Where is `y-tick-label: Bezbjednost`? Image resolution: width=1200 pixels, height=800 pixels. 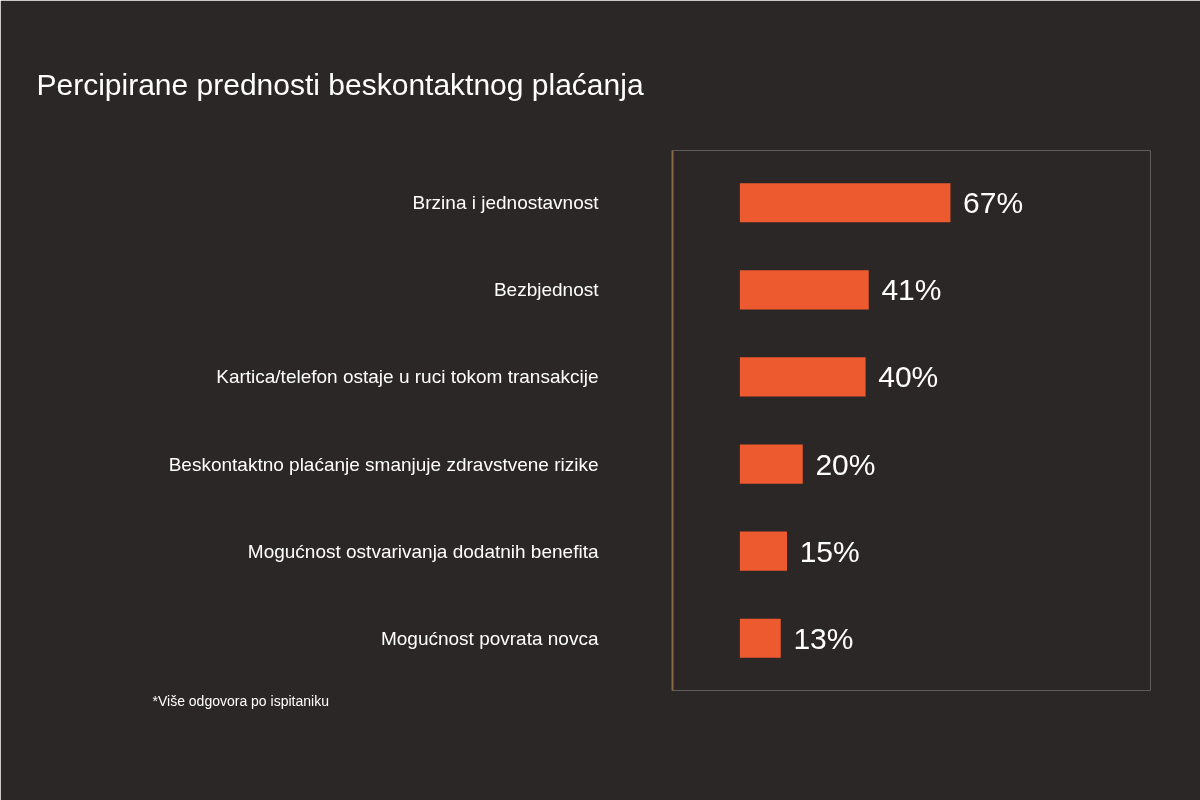 y-tick-label: Bezbjednost is located at coordinates (546, 290).